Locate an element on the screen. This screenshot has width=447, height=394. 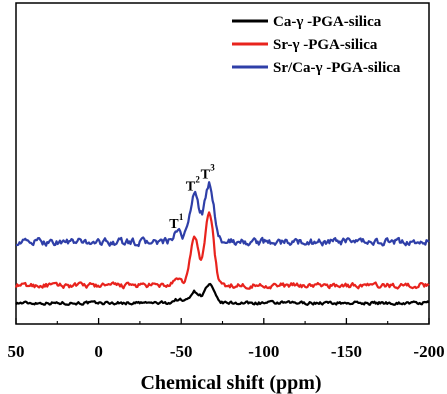
peak-label-0: T is located at coordinates (174, 224).